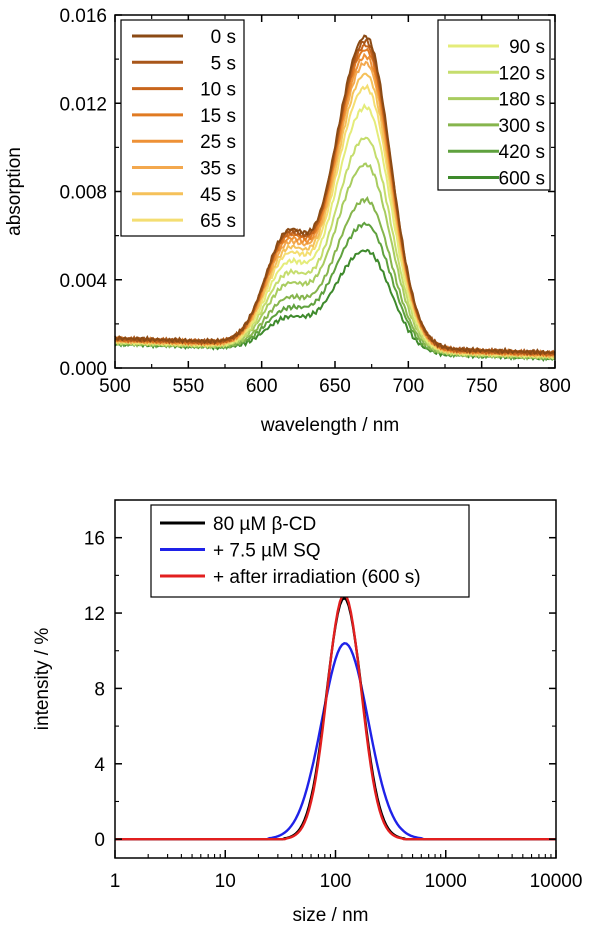 This screenshot has width=590, height=929. Describe the element at coordinates (264, 524) in the screenshot. I see `legend-label: 80 µM β-CD` at that location.